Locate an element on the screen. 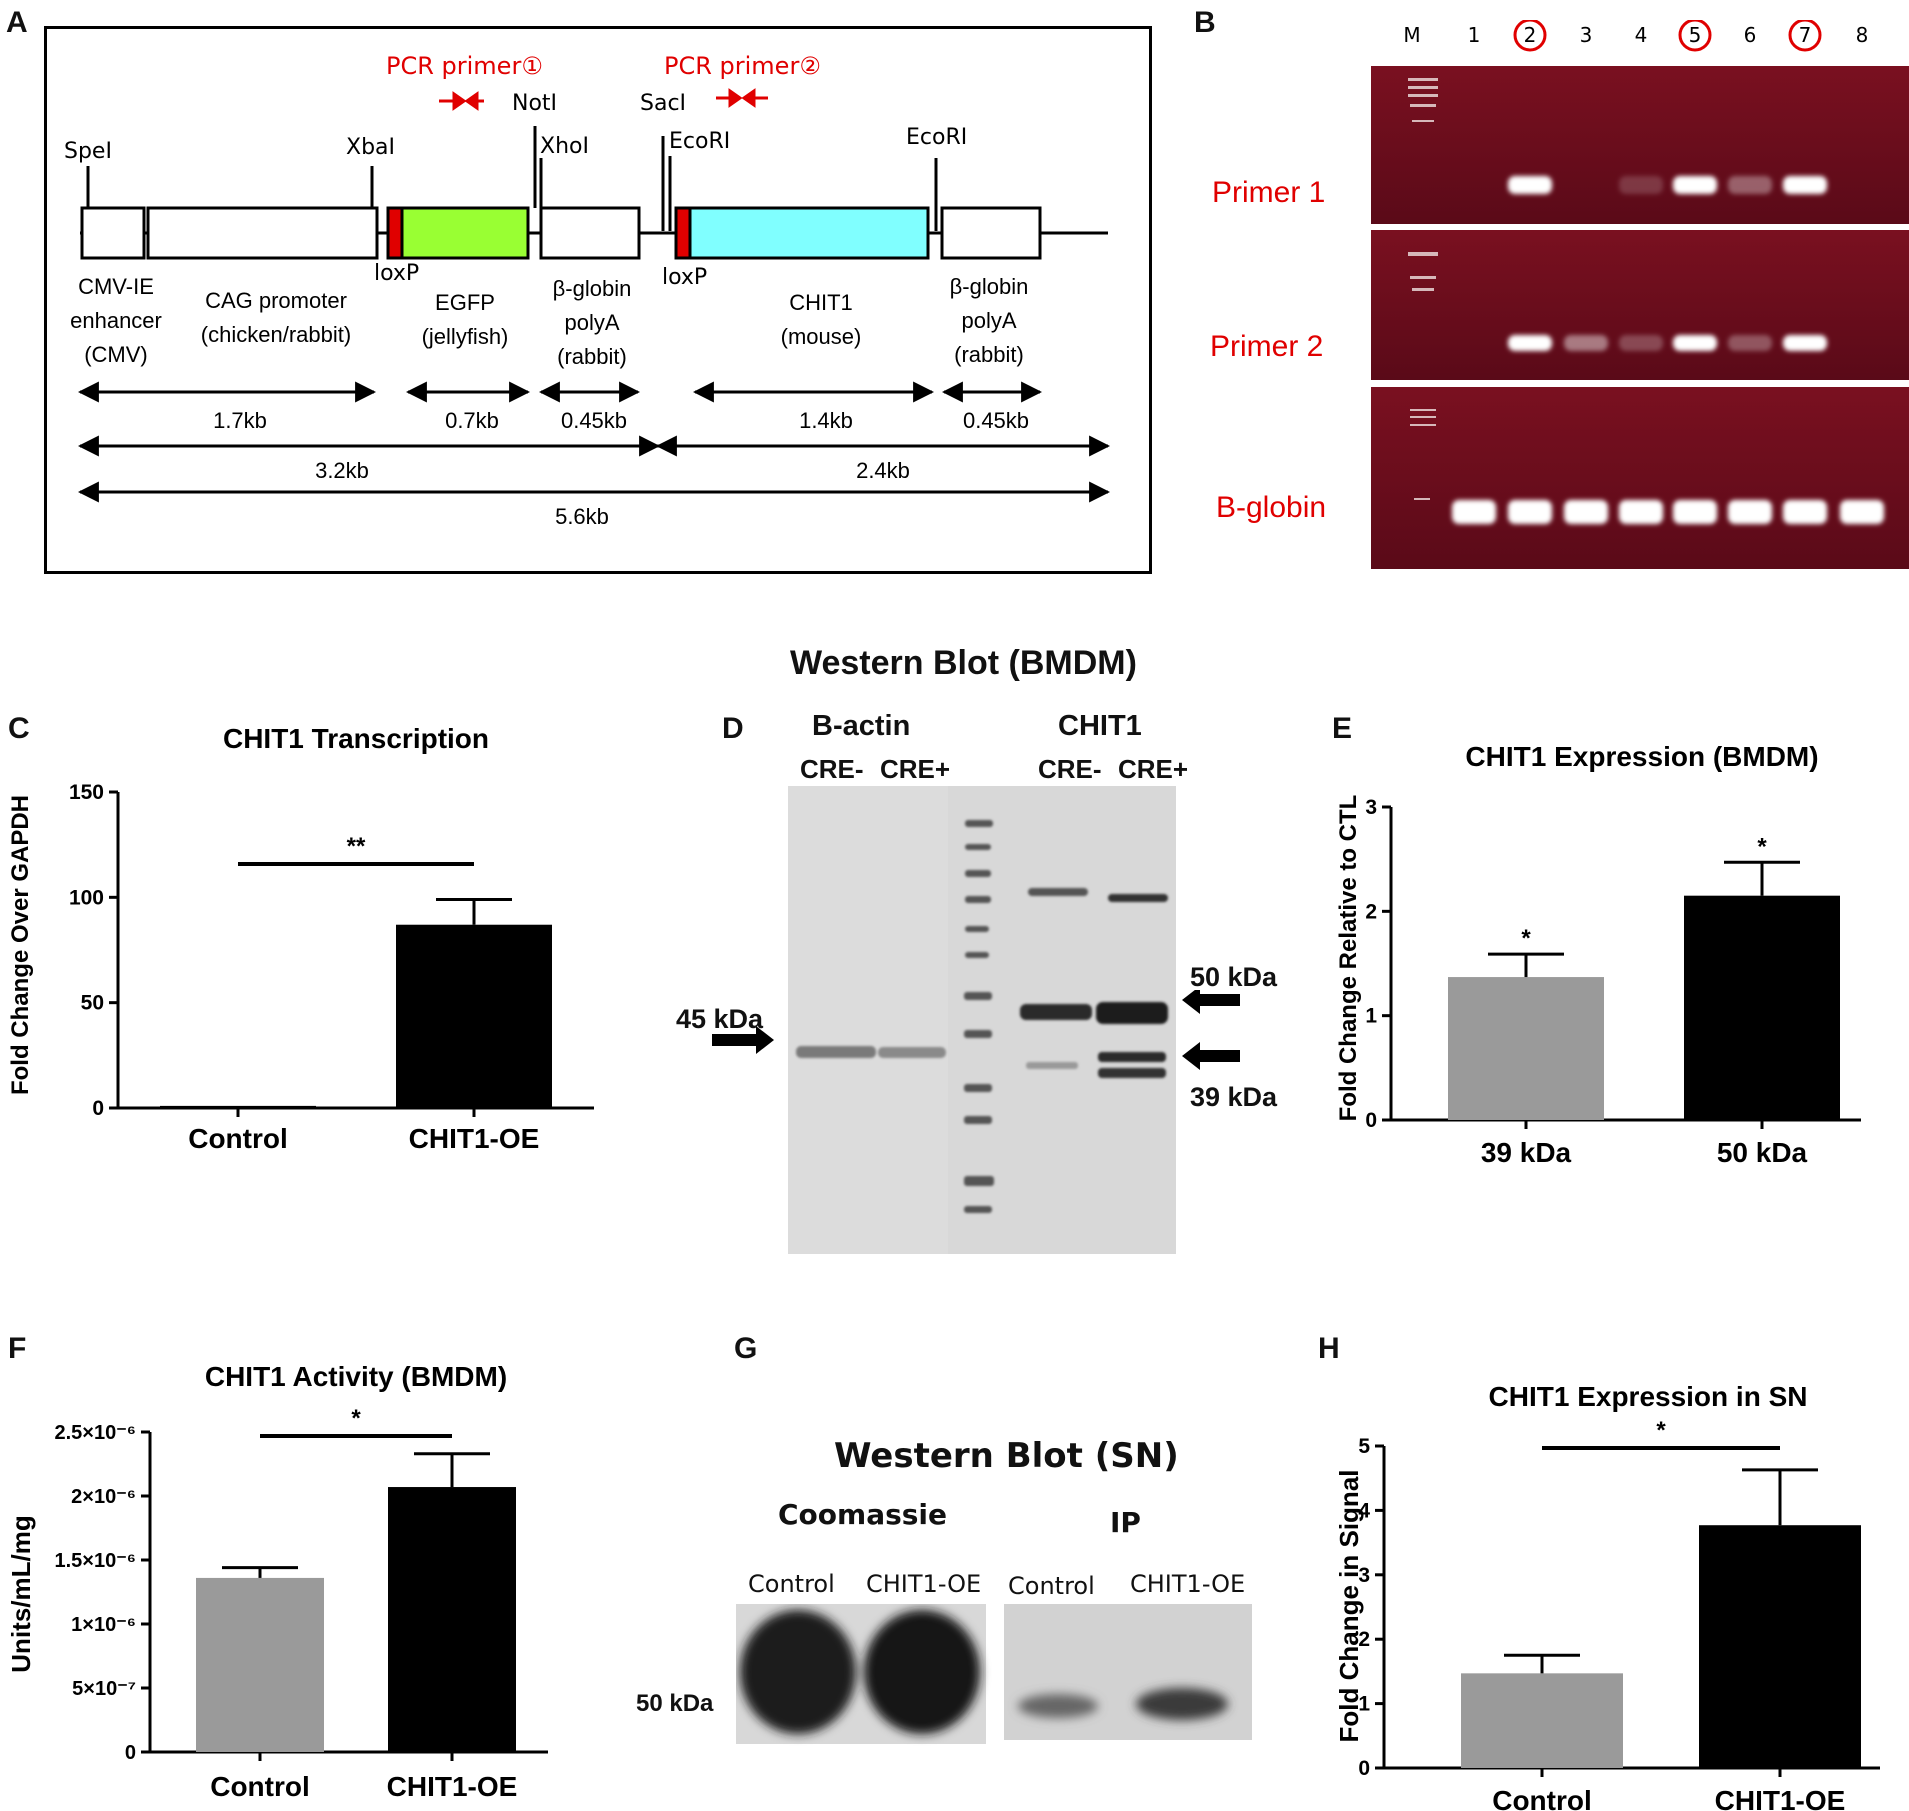 The height and width of the screenshot is (1811, 1909). cag-label-1: CAG promoter is located at coordinates (276, 300).